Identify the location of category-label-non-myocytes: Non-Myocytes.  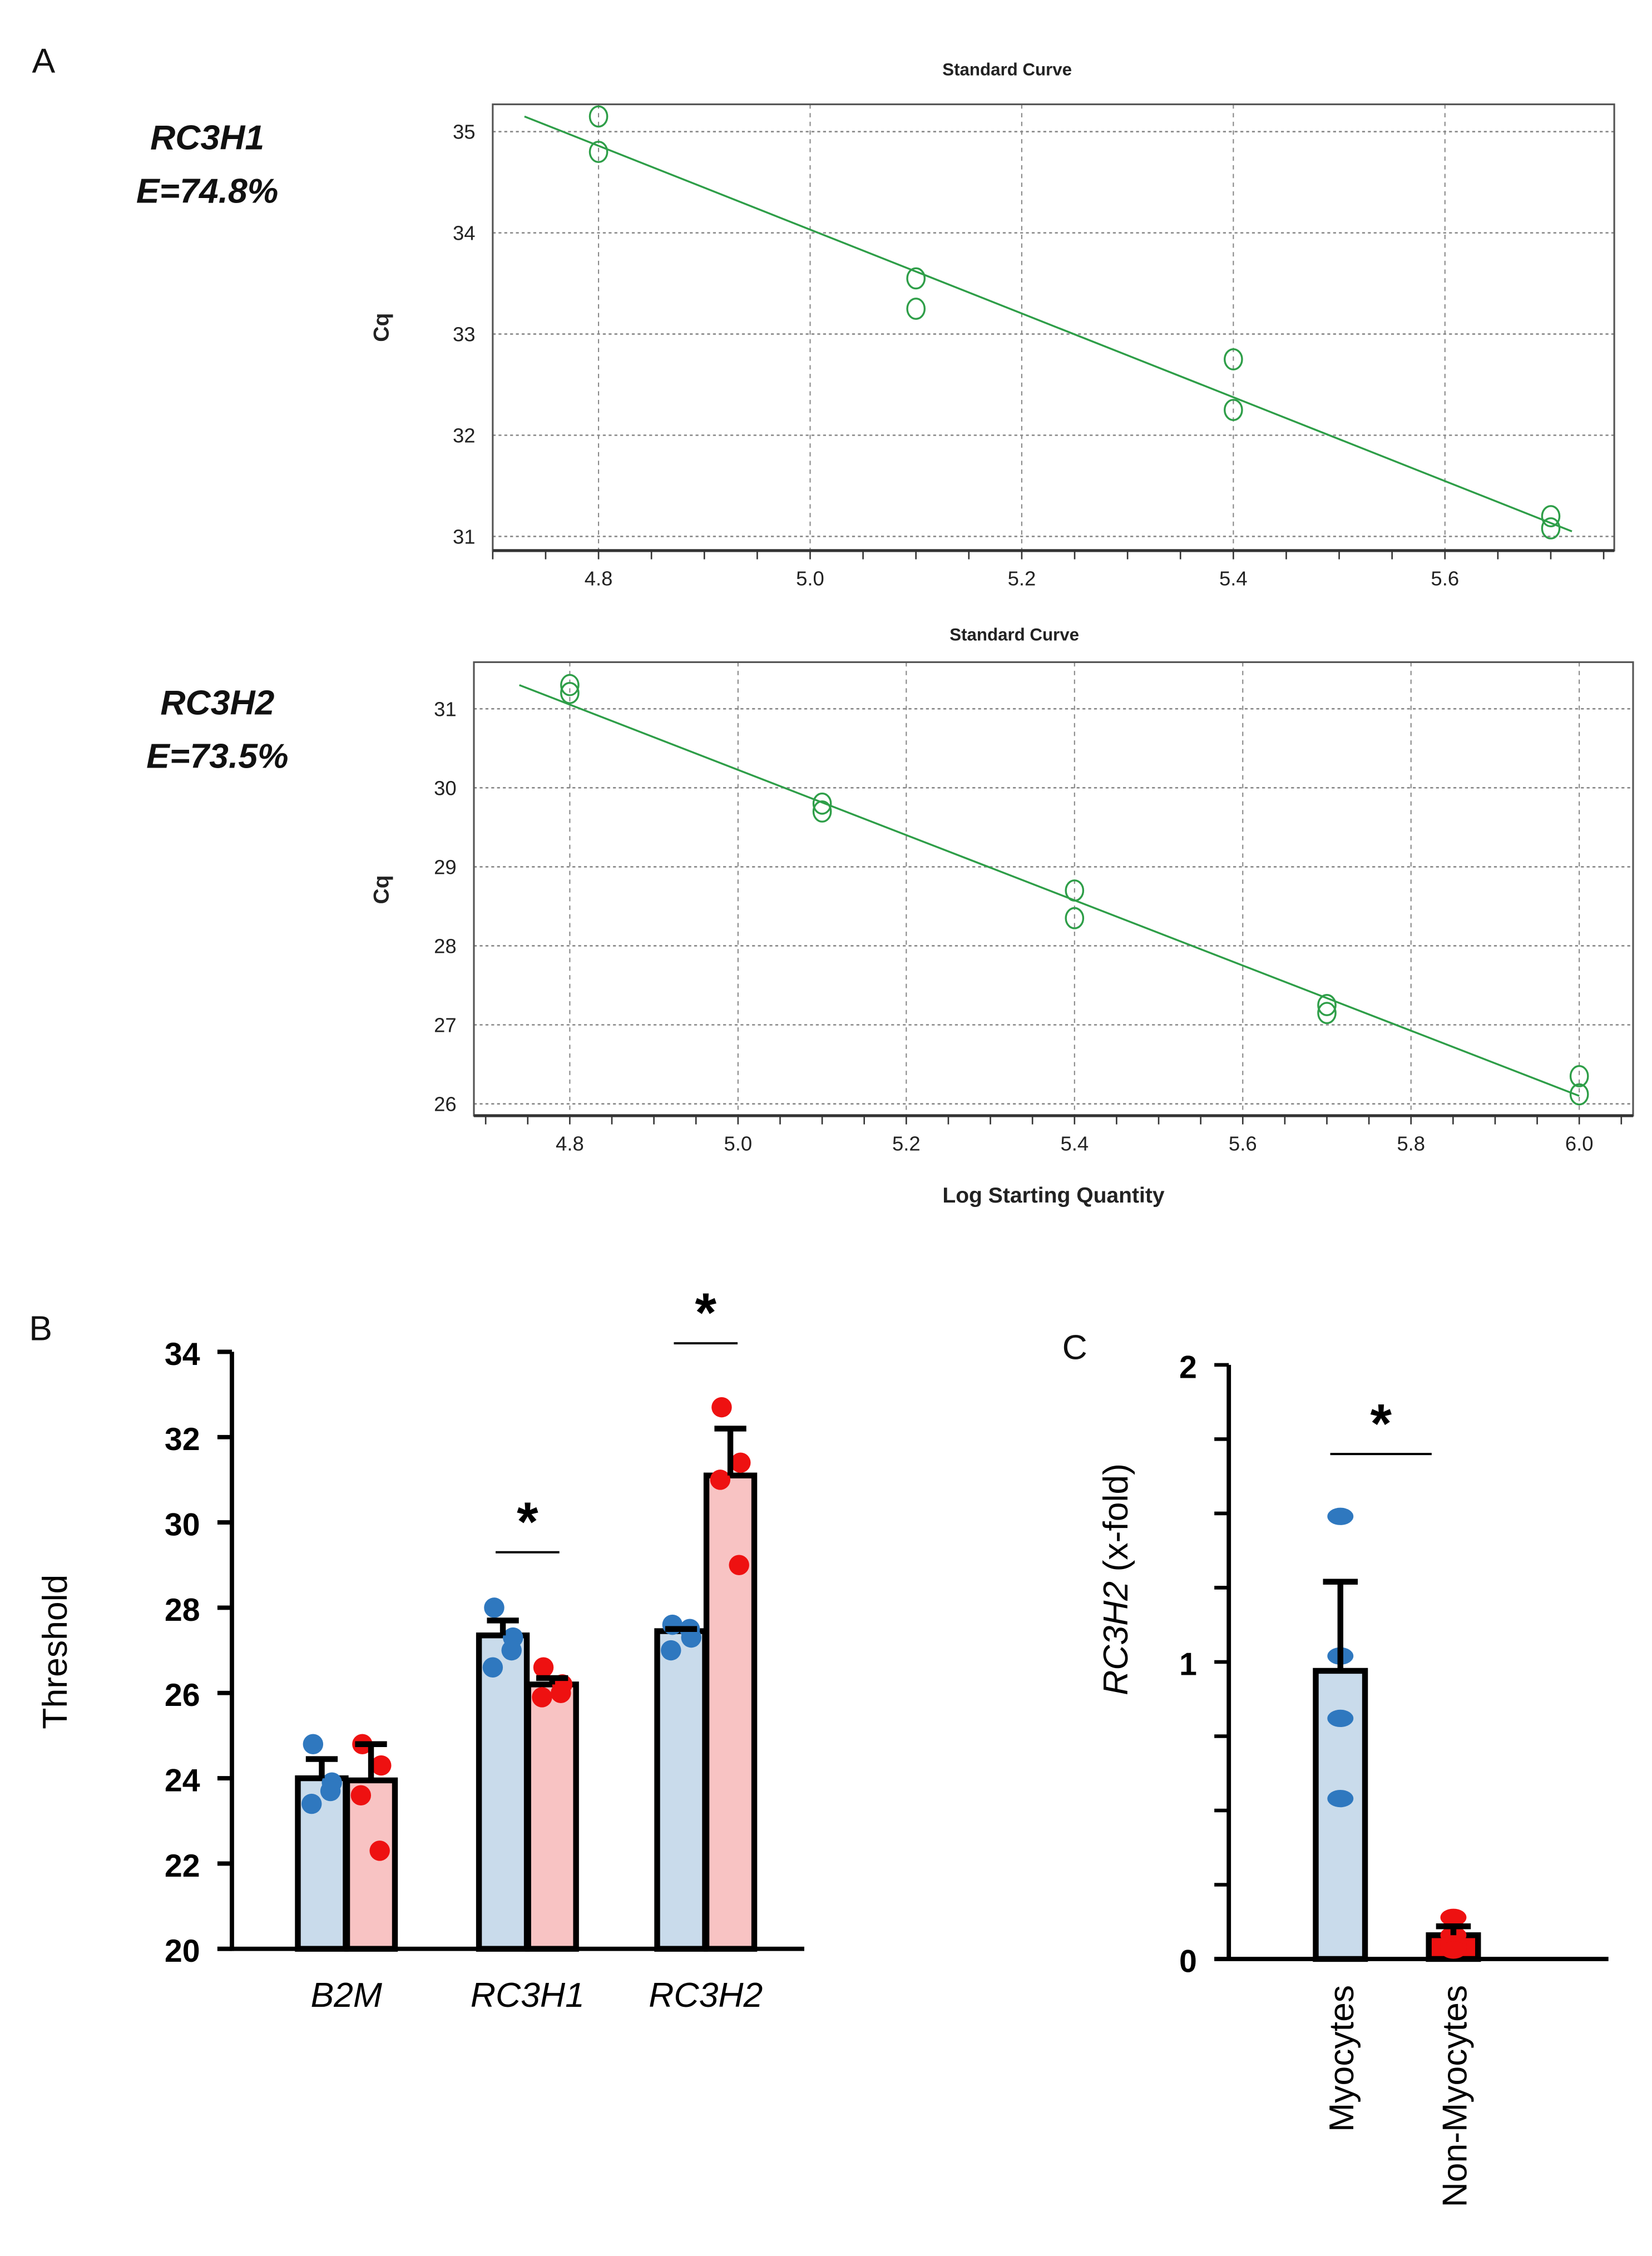
(1454, 2096).